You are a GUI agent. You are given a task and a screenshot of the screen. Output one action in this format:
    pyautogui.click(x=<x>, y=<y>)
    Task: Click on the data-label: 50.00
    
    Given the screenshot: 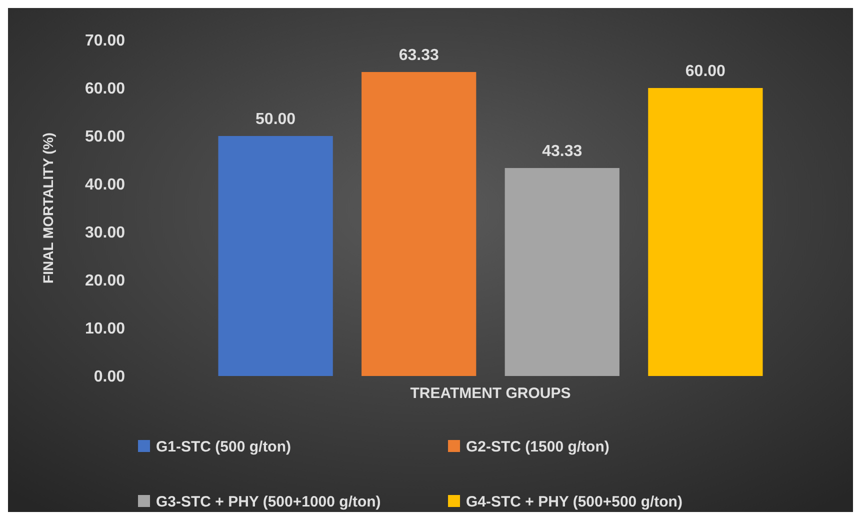 What is the action you would take?
    pyautogui.click(x=276, y=119)
    